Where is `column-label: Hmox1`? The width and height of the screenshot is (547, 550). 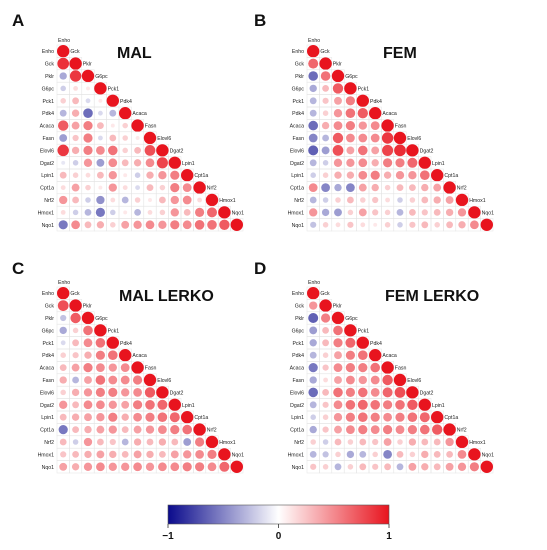
column-label: Hmox1 is located at coordinates (477, 201).